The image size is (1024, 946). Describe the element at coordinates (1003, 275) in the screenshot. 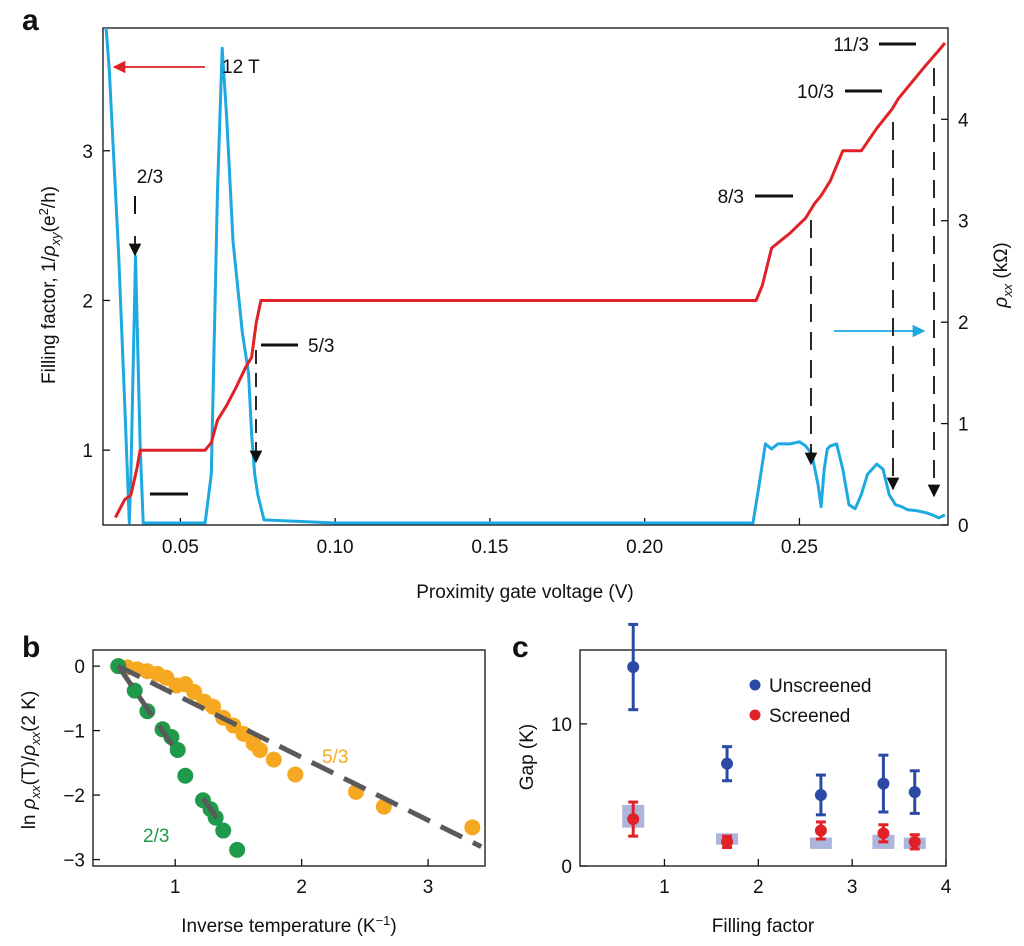

I see `panel-a-y-right-label: ρxx (kΩ)` at that location.